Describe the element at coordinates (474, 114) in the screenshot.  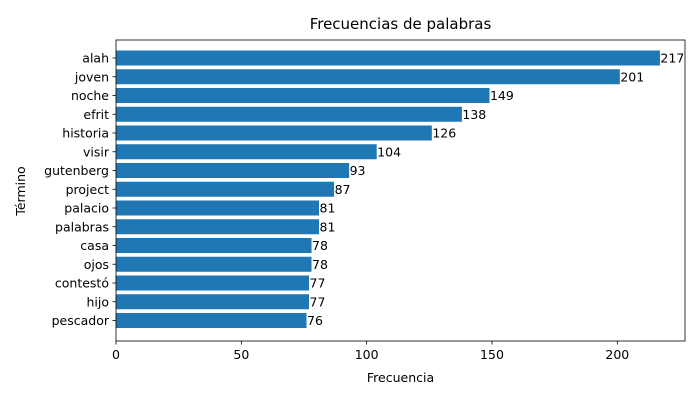
I see `data-label-efrit: 138` at that location.